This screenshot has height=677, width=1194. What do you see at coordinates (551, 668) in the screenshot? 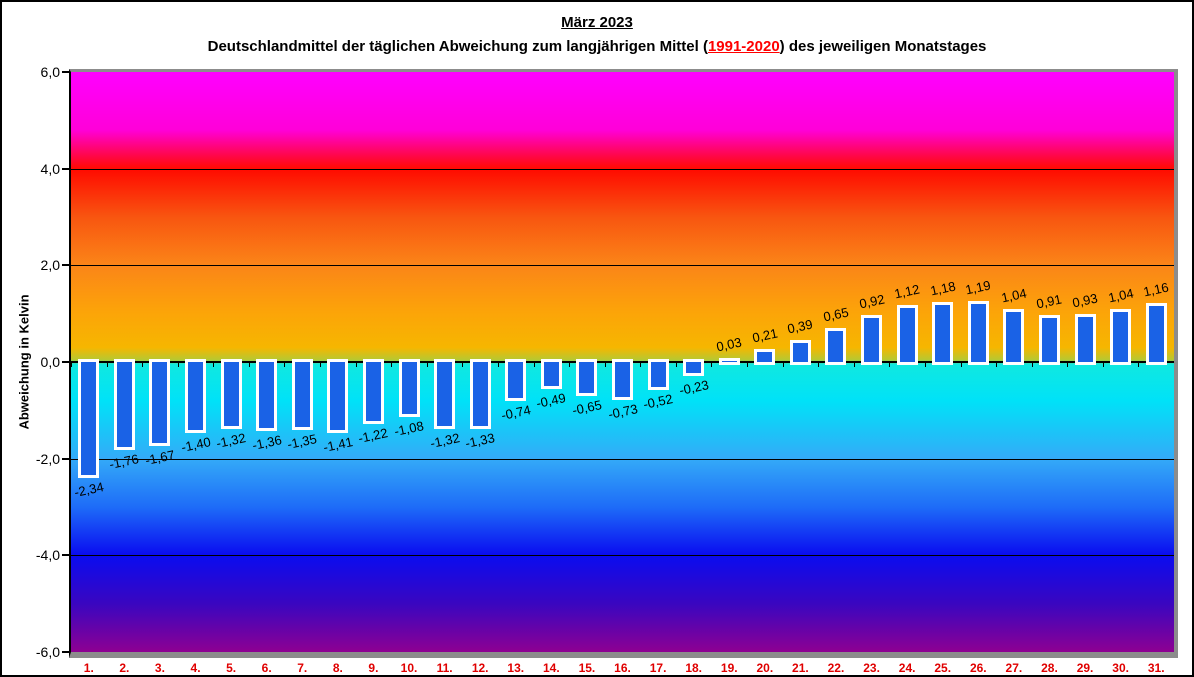
I see `day-label-14.: 14.` at bounding box center [551, 668].